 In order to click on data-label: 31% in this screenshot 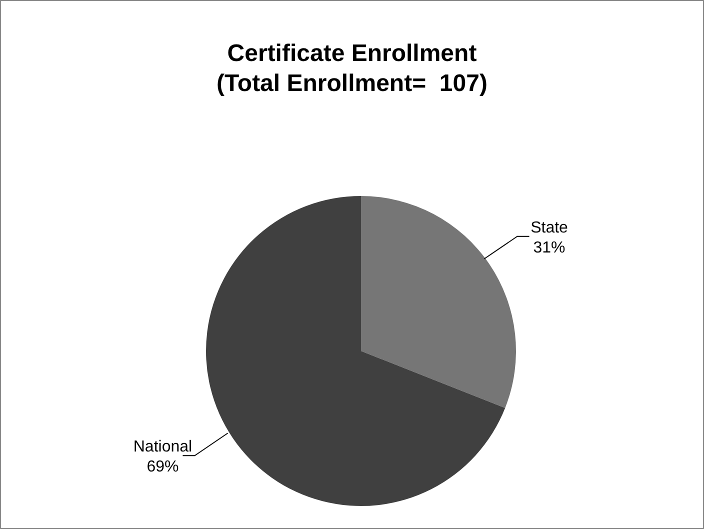, I will do `click(549, 247)`.